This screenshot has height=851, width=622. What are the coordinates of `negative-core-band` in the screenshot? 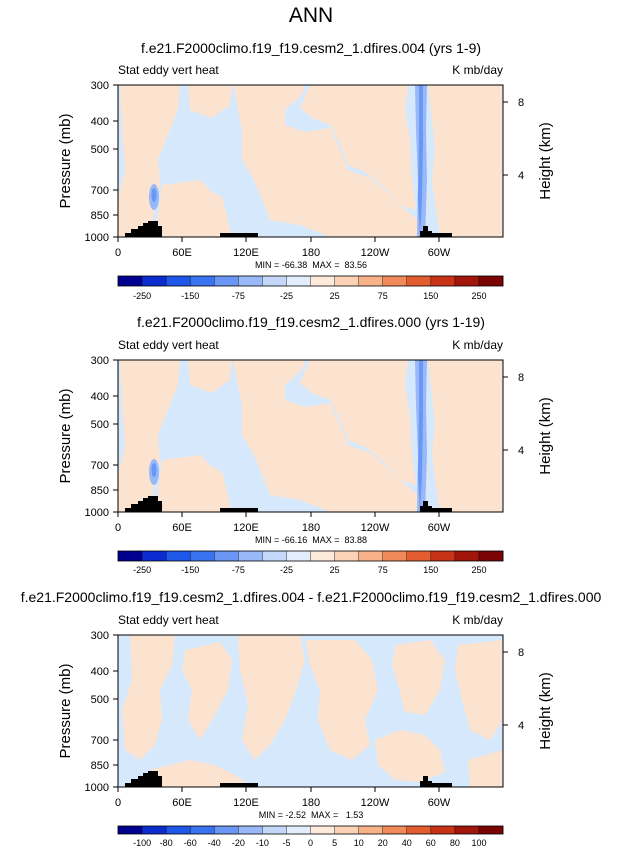 It's located at (420, 161).